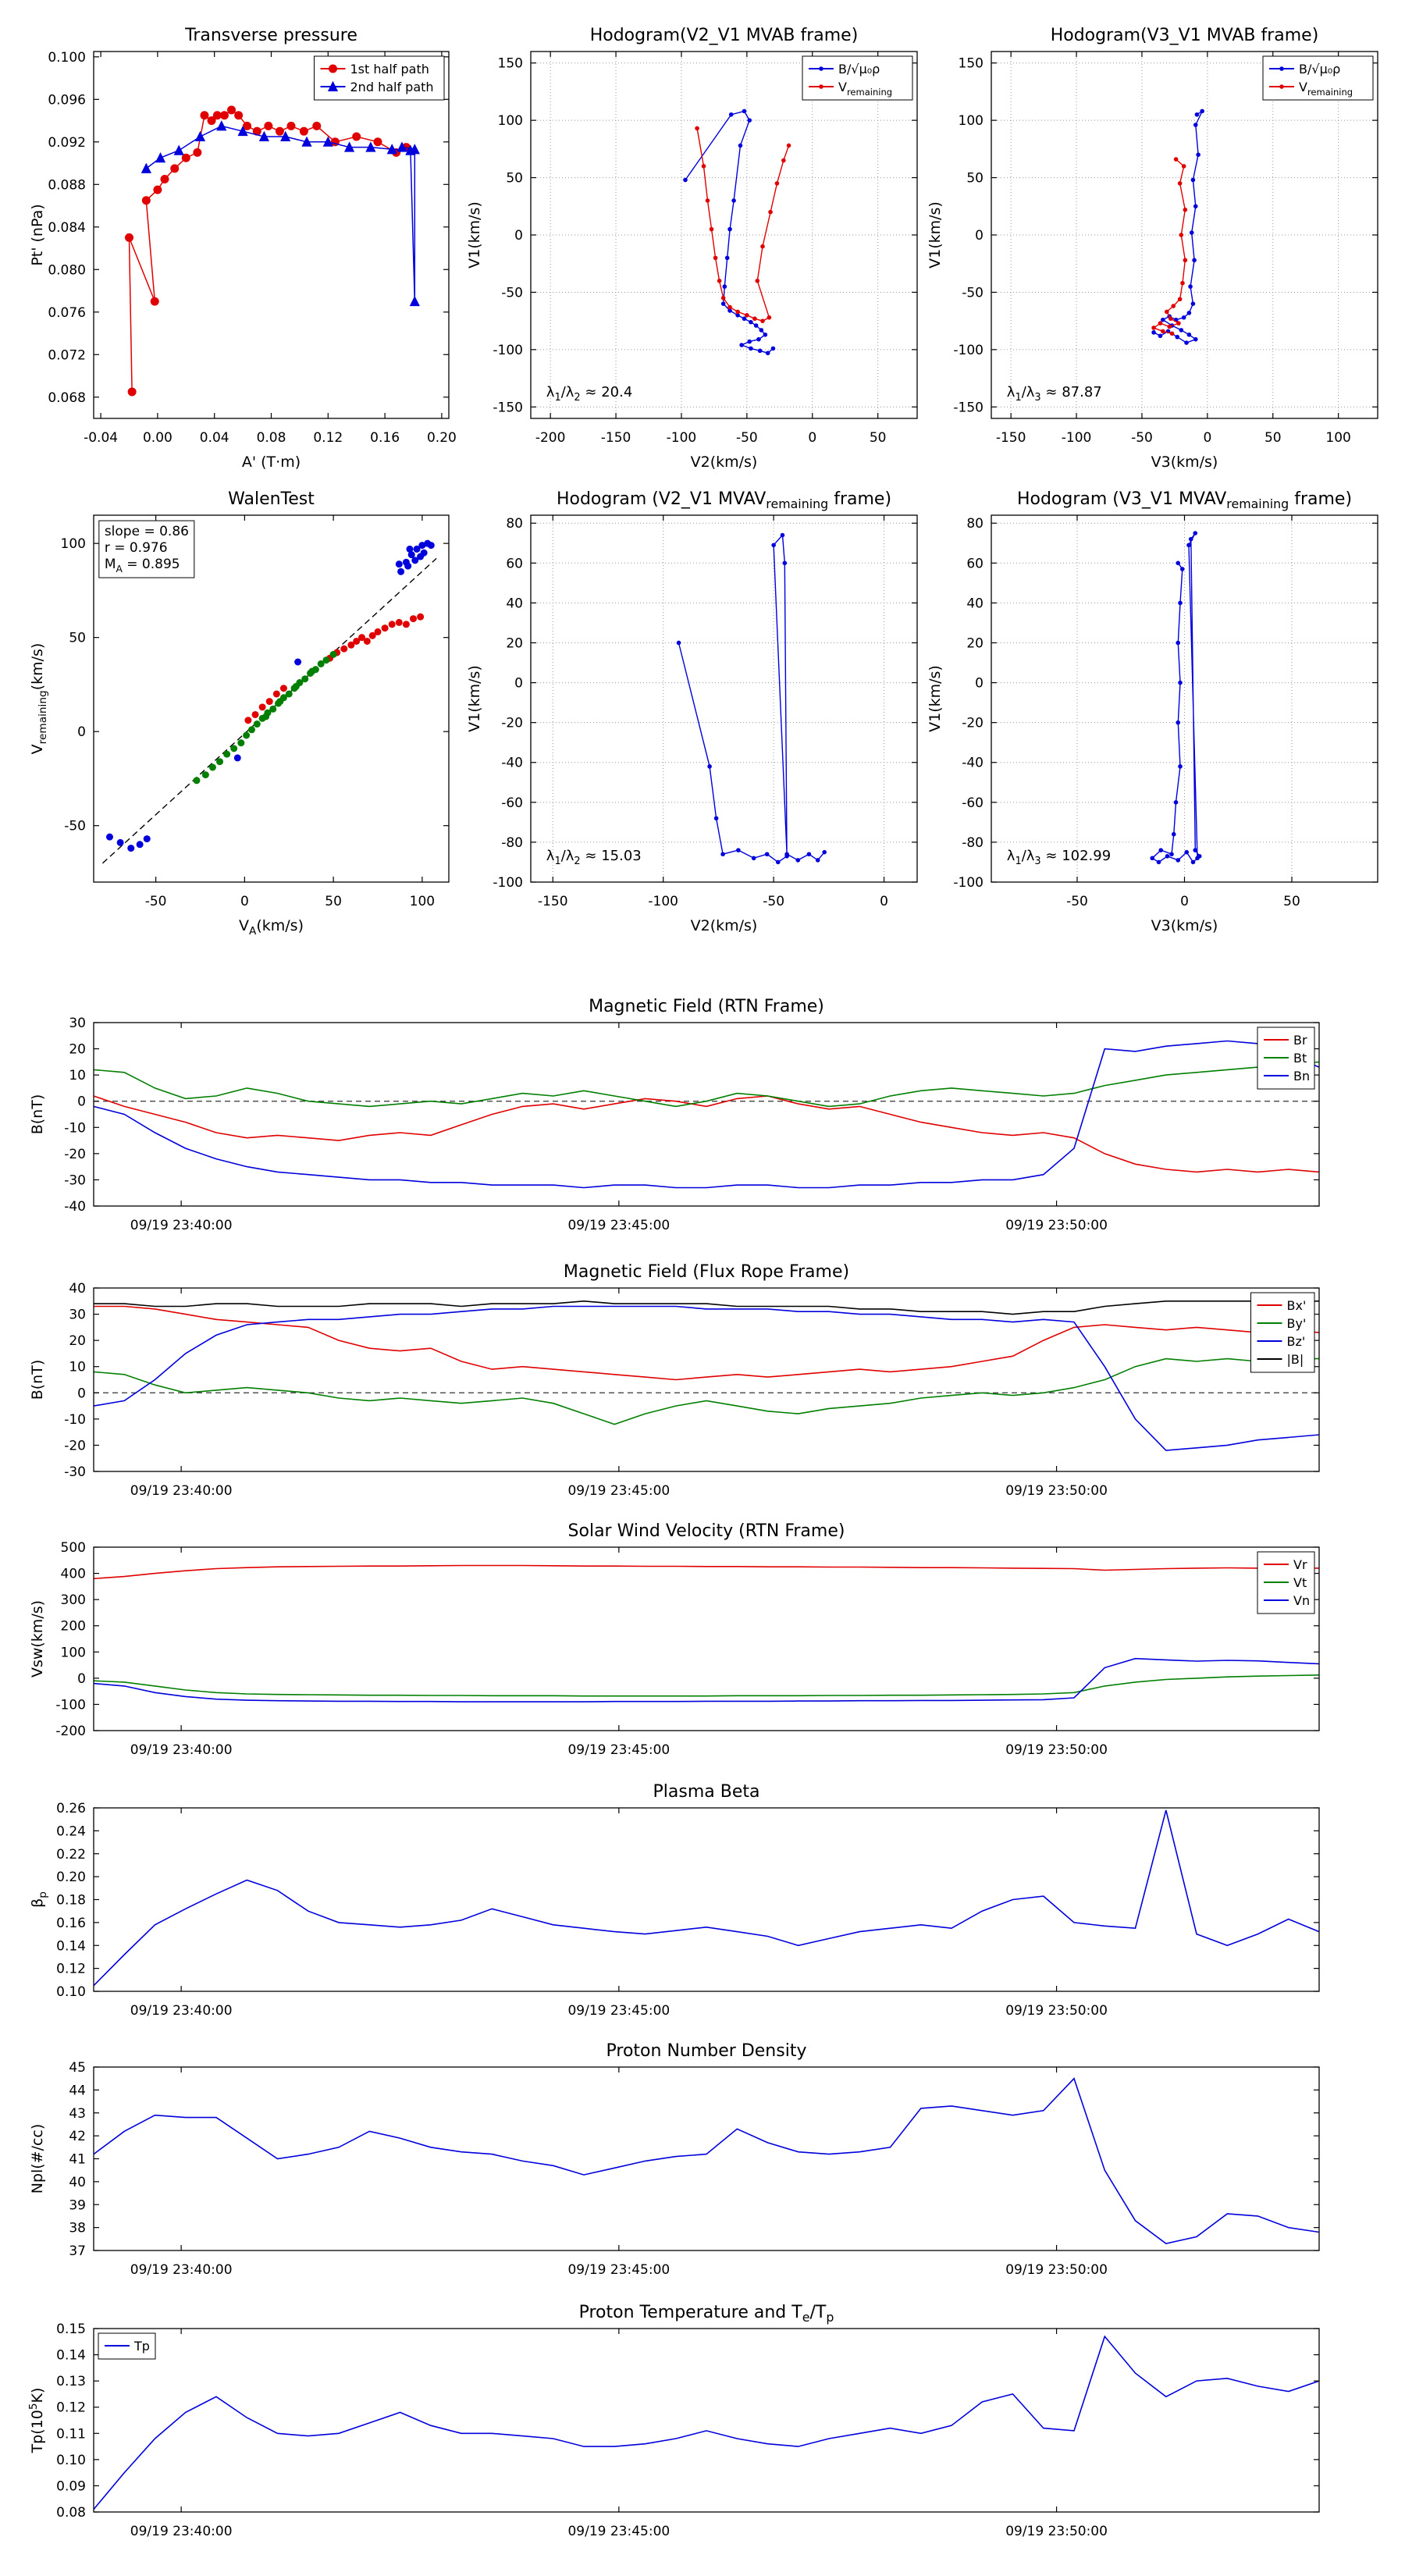 The height and width of the screenshot is (2576, 1405). I want to click on series-Npl, so click(707, 2161).